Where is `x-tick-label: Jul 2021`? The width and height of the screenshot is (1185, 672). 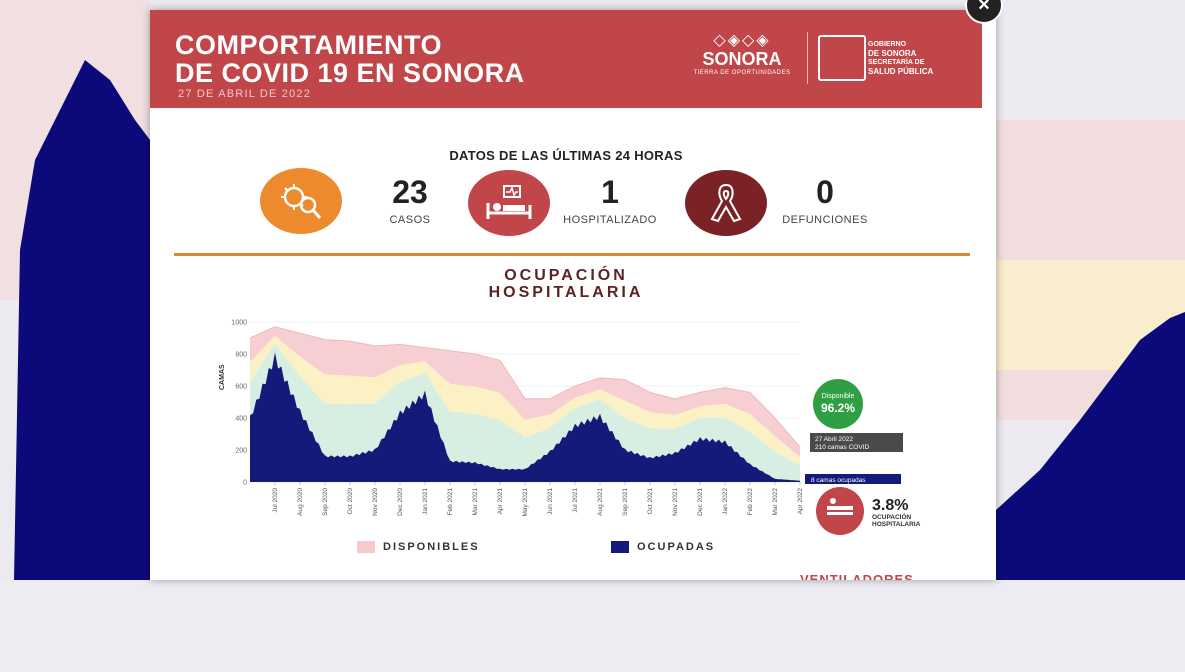
x-tick-label: Jul 2021 is located at coordinates (575, 500).